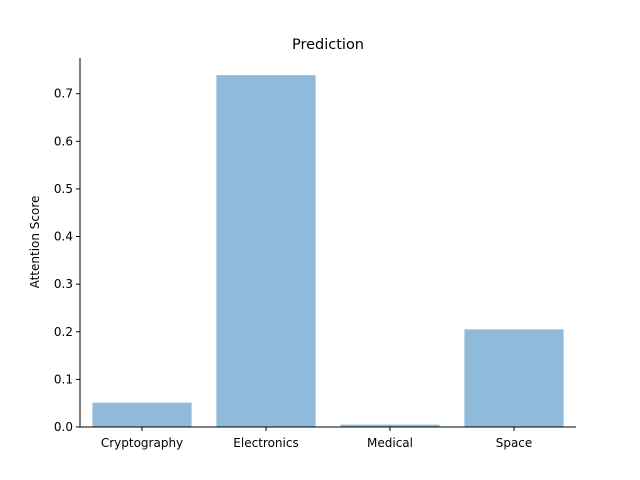 The image size is (640, 480). Describe the element at coordinates (63, 141) in the screenshot. I see `y-tick-label: 0.6` at that location.